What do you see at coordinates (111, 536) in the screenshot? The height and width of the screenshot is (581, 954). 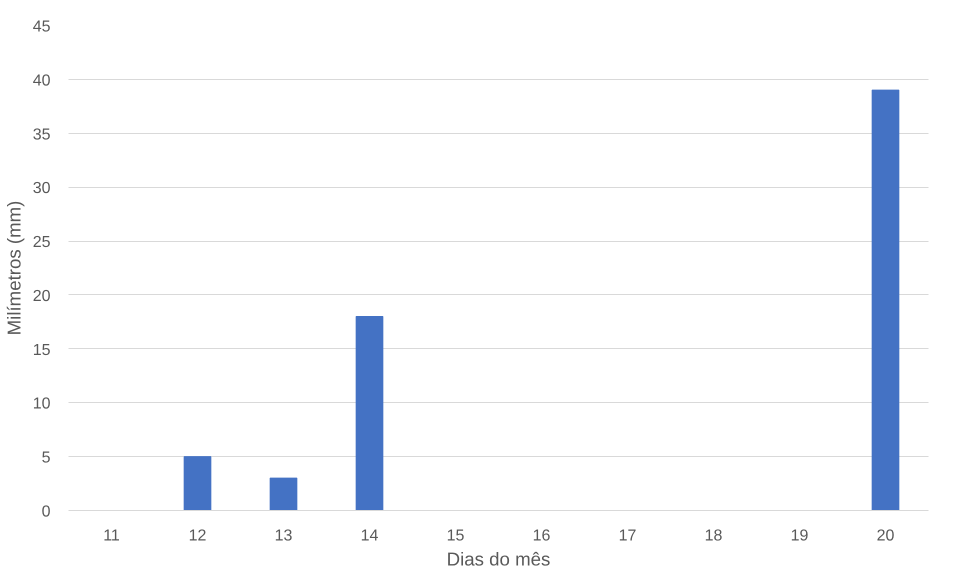 I see `x-tick-label: 11` at bounding box center [111, 536].